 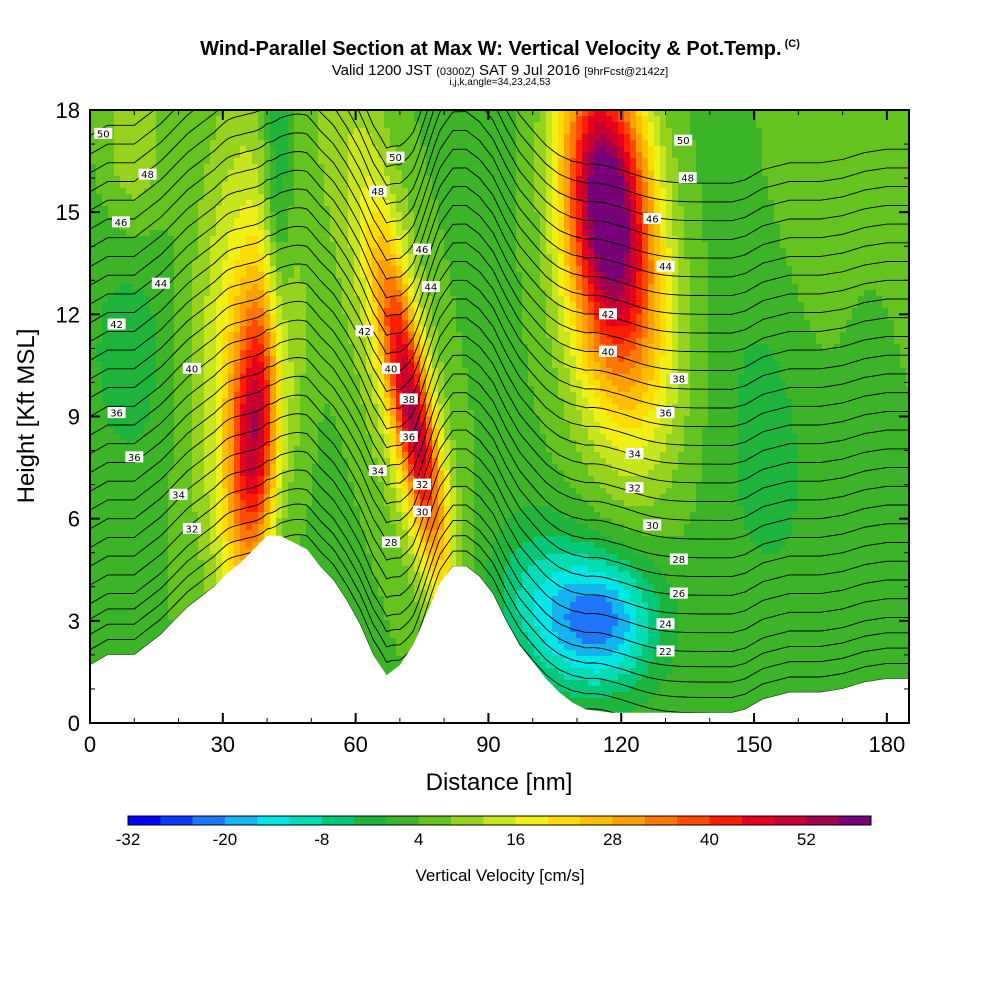 I want to click on field-cell-1959, so click(x=339, y=197).